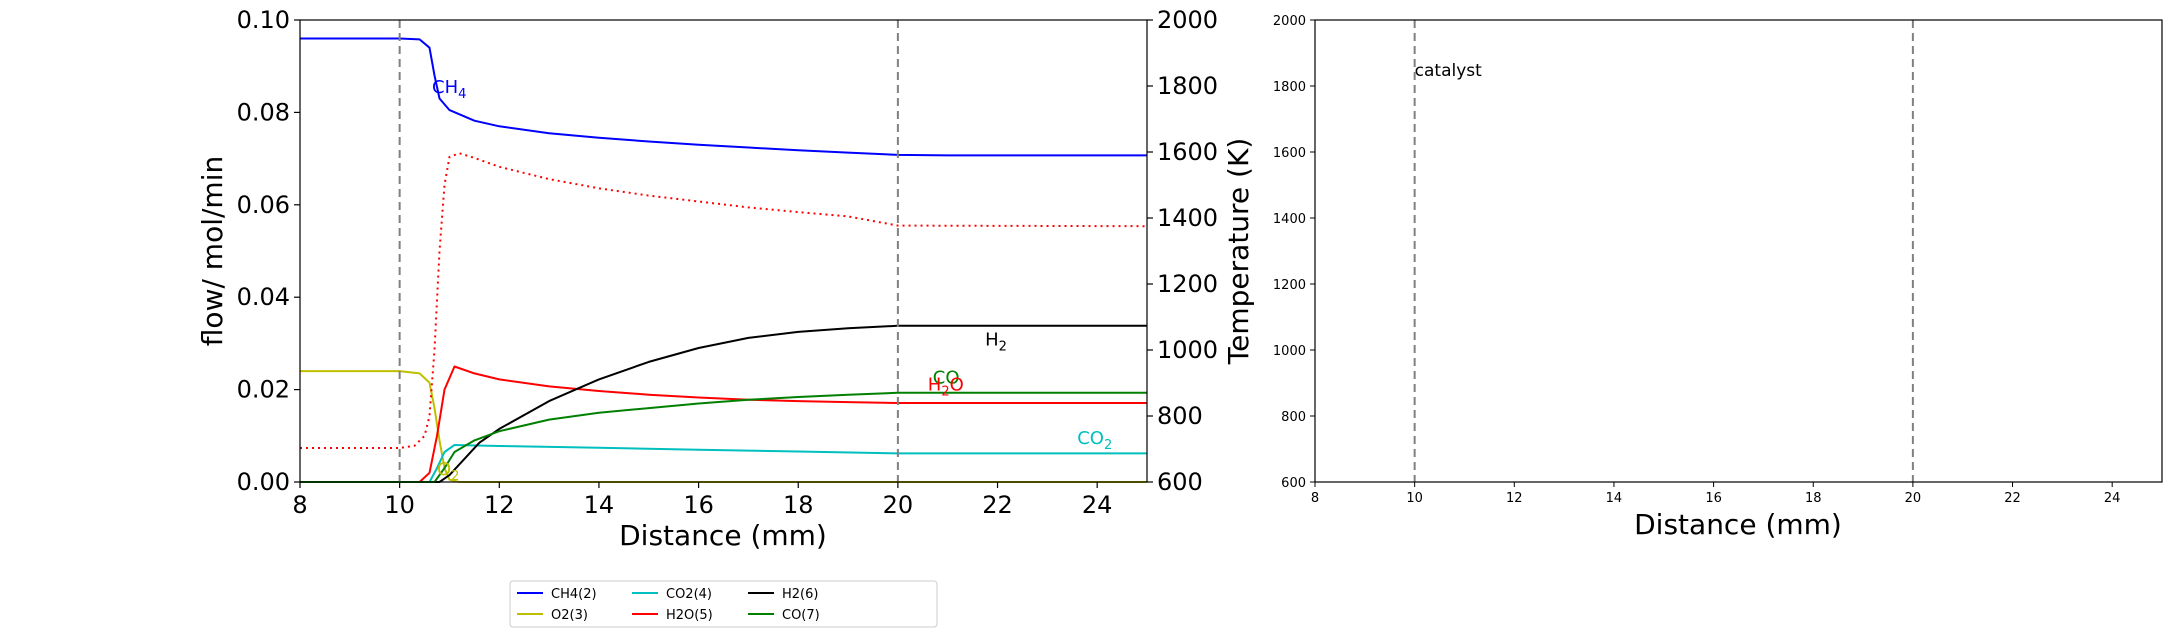 The height and width of the screenshot is (636, 2173). Describe the element at coordinates (449, 89) in the screenshot. I see `species-label: CH4` at that location.